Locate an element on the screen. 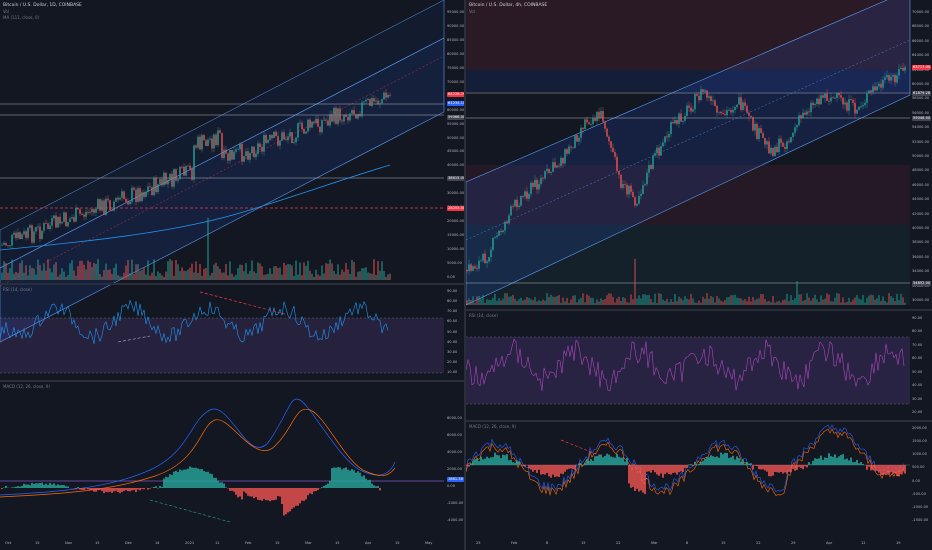  left-volume-label: Vol is located at coordinates (6, 11).